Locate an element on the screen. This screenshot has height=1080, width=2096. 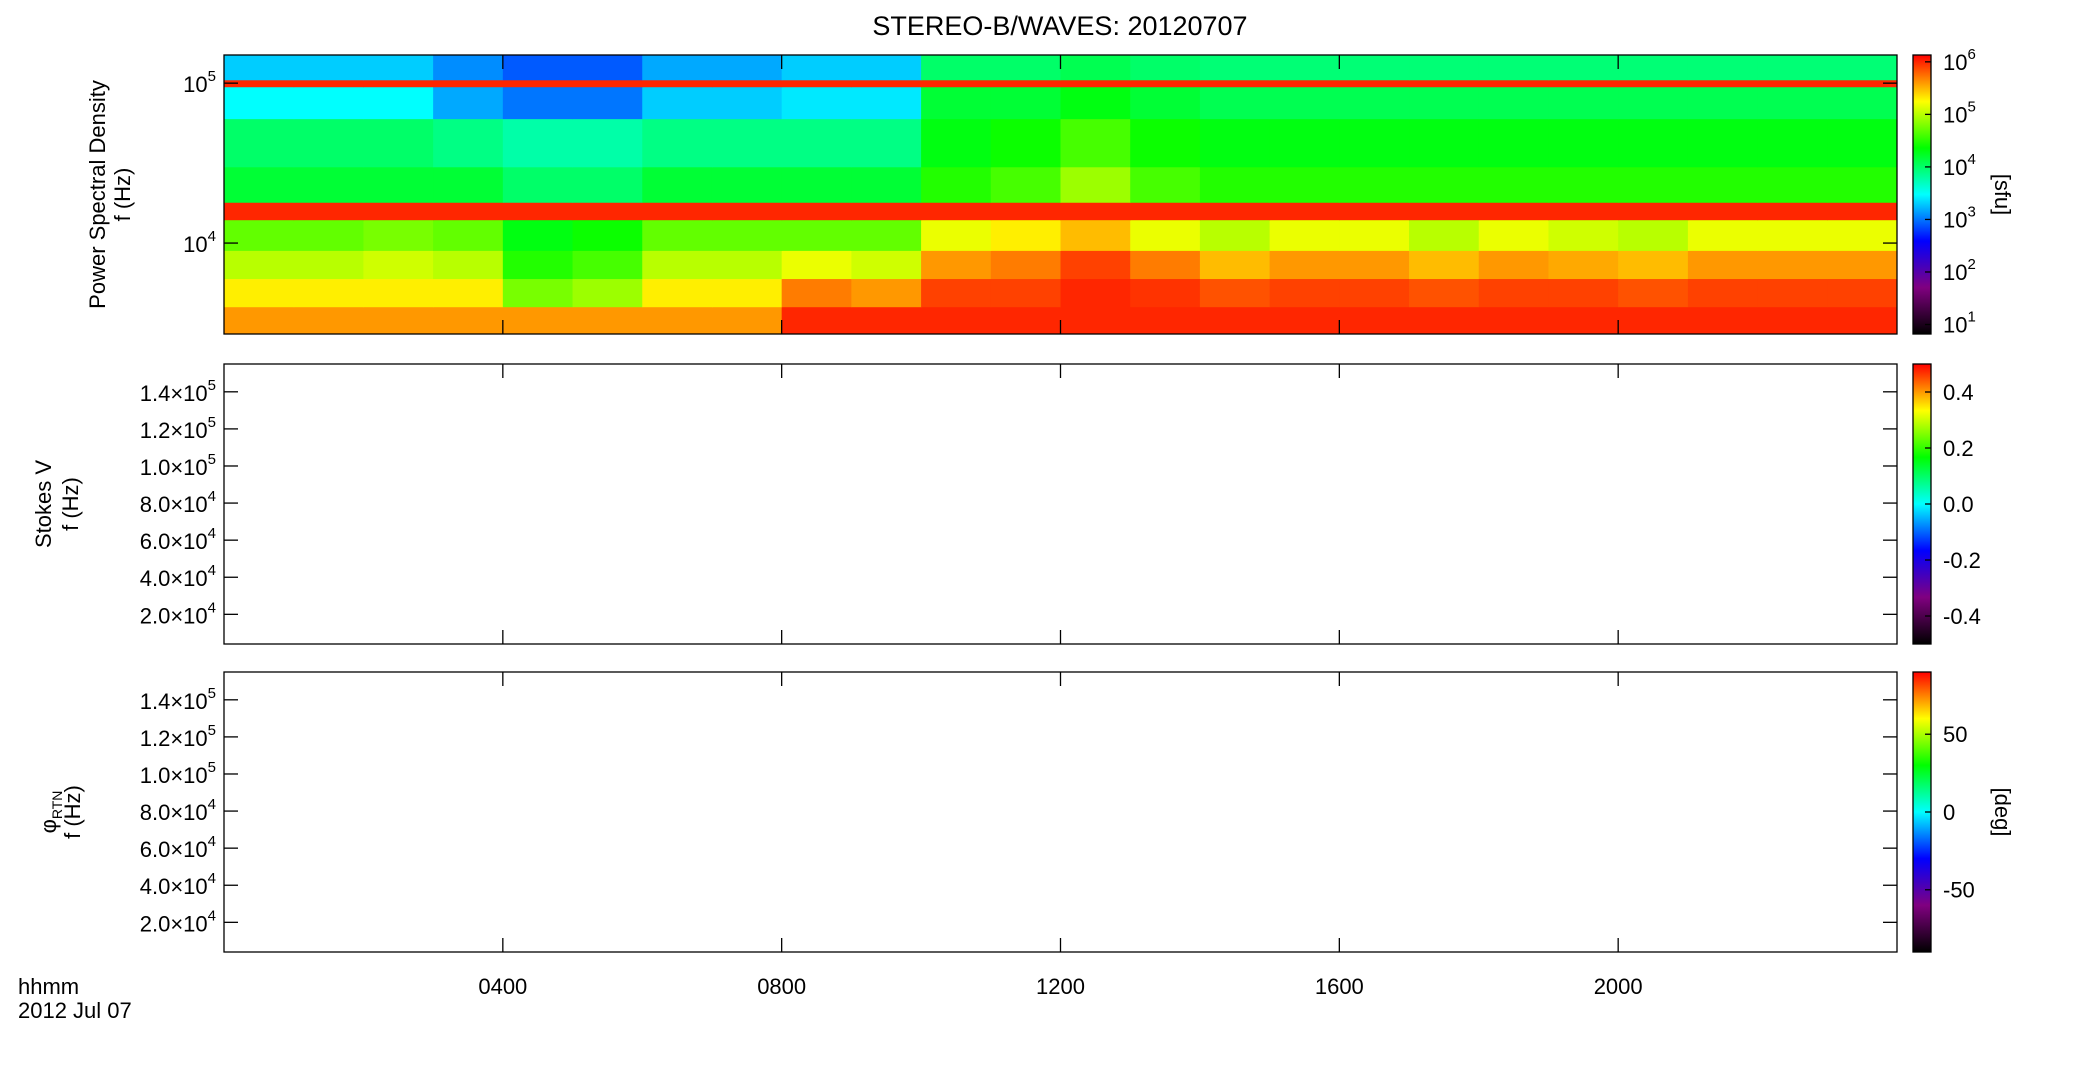
colorbar-tick-label: -0.4 is located at coordinates (1962, 616).